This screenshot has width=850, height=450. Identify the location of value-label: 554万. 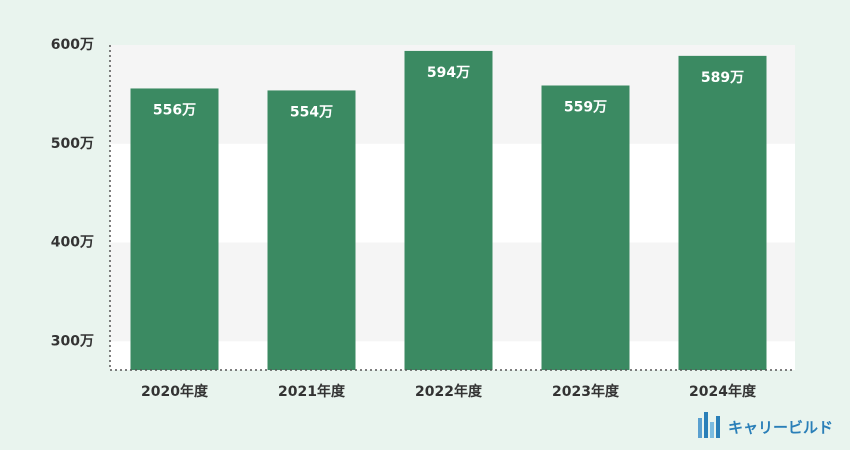
(311, 112).